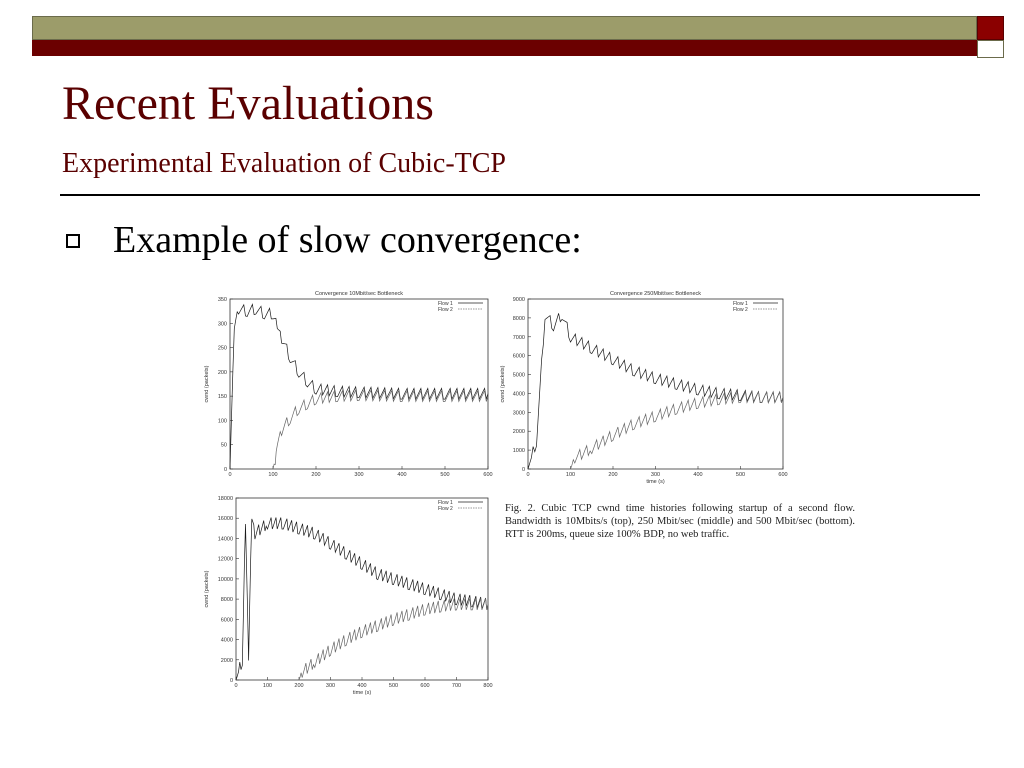 The image size is (1024, 768). Describe the element at coordinates (284, 163) in the screenshot. I see `slide-subtitle: Experimental Evaluation of Cubic-TCP` at that location.